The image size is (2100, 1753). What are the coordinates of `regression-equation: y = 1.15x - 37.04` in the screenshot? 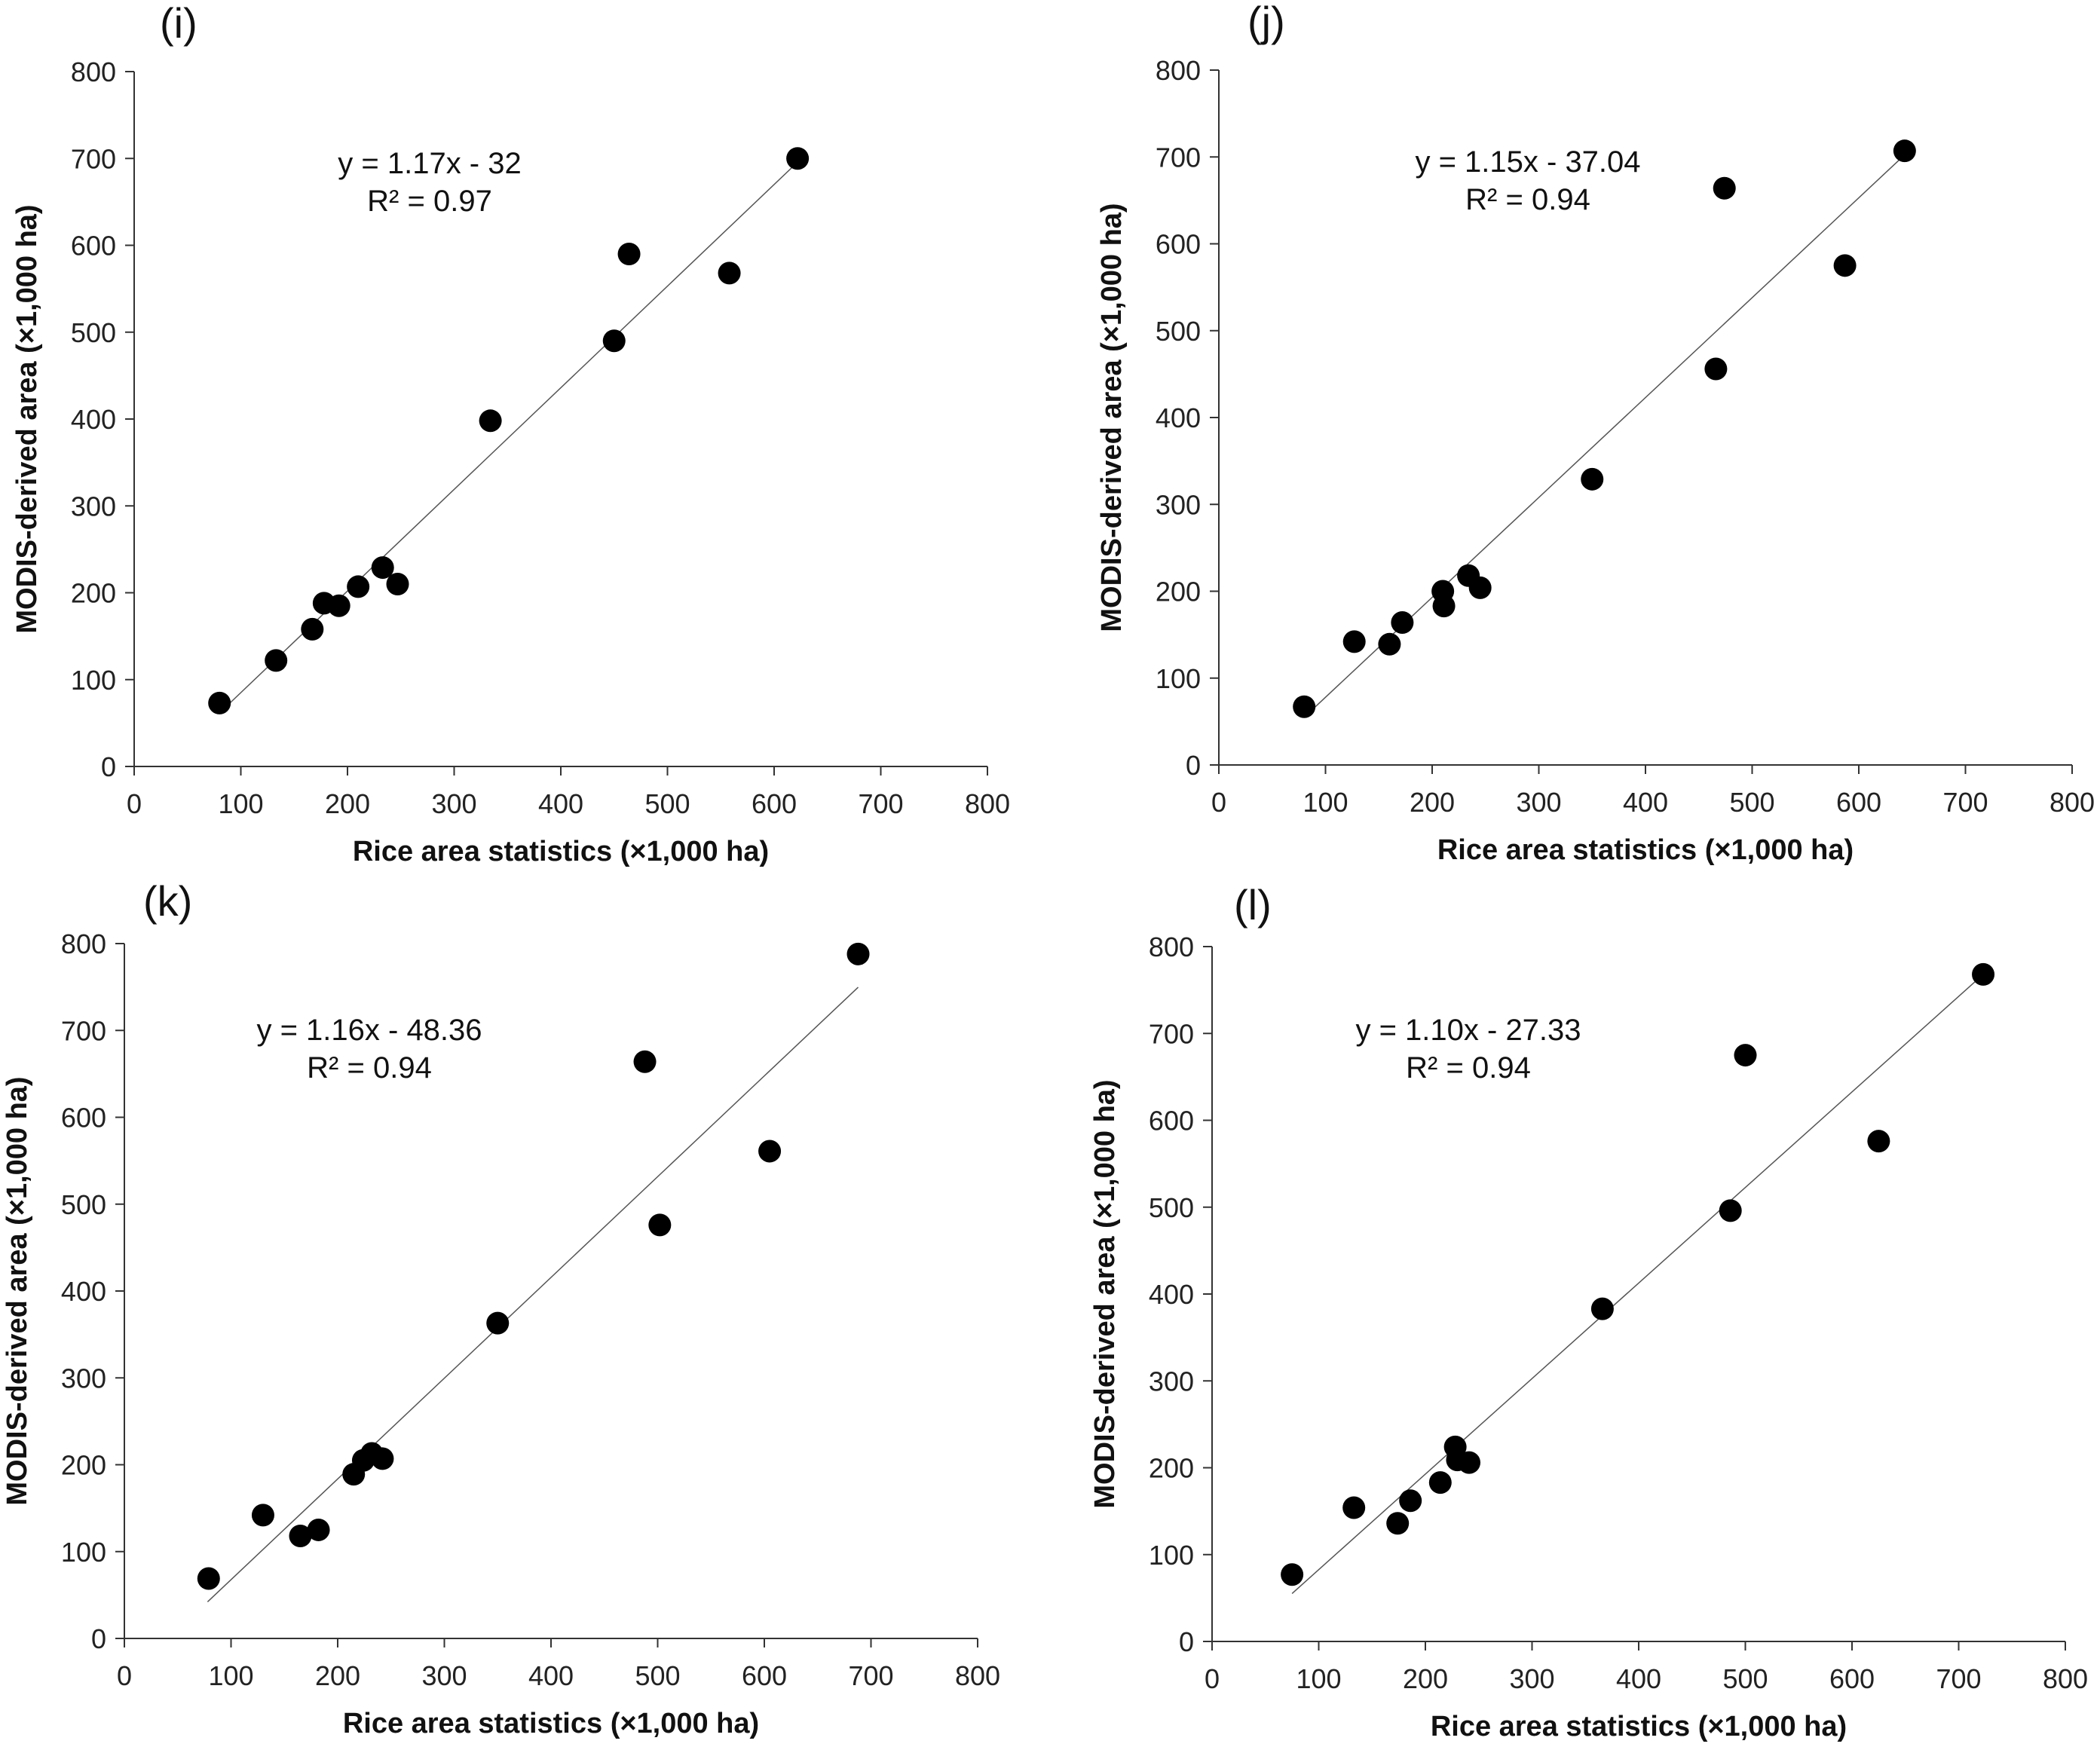 It's located at (1527, 162).